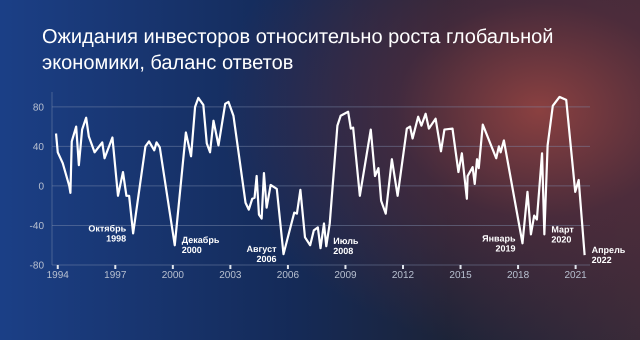 The height and width of the screenshot is (340, 640). What do you see at coordinates (58, 276) in the screenshot?
I see `x-tick-label: 1994` at bounding box center [58, 276].